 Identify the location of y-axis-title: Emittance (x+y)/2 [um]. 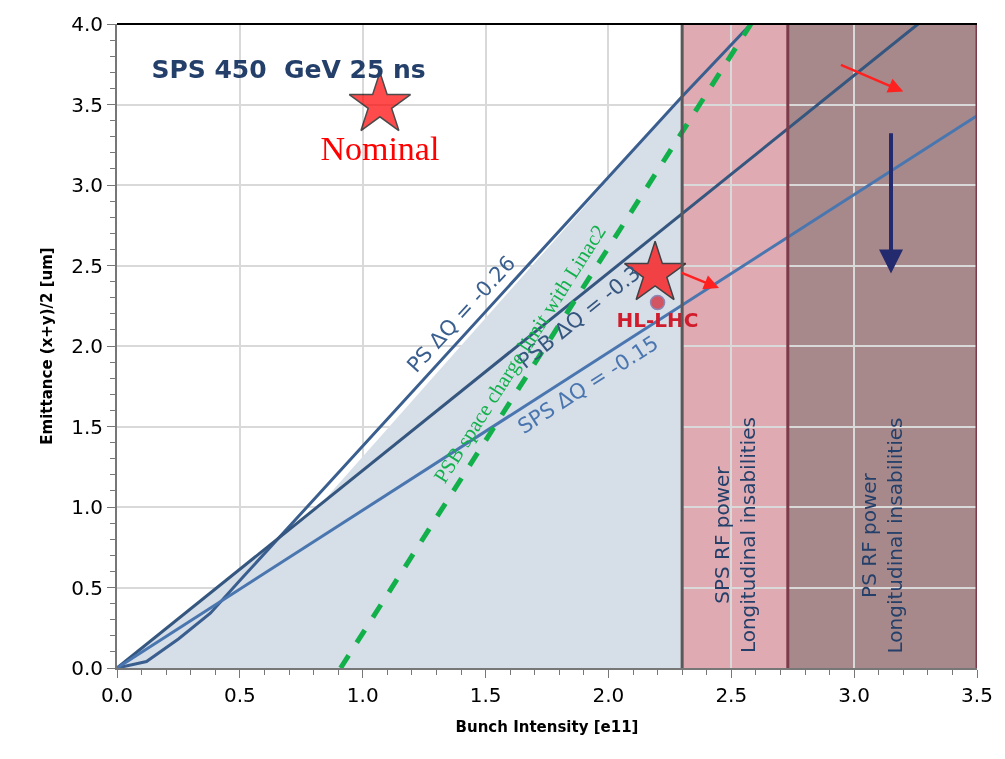
(46, 346).